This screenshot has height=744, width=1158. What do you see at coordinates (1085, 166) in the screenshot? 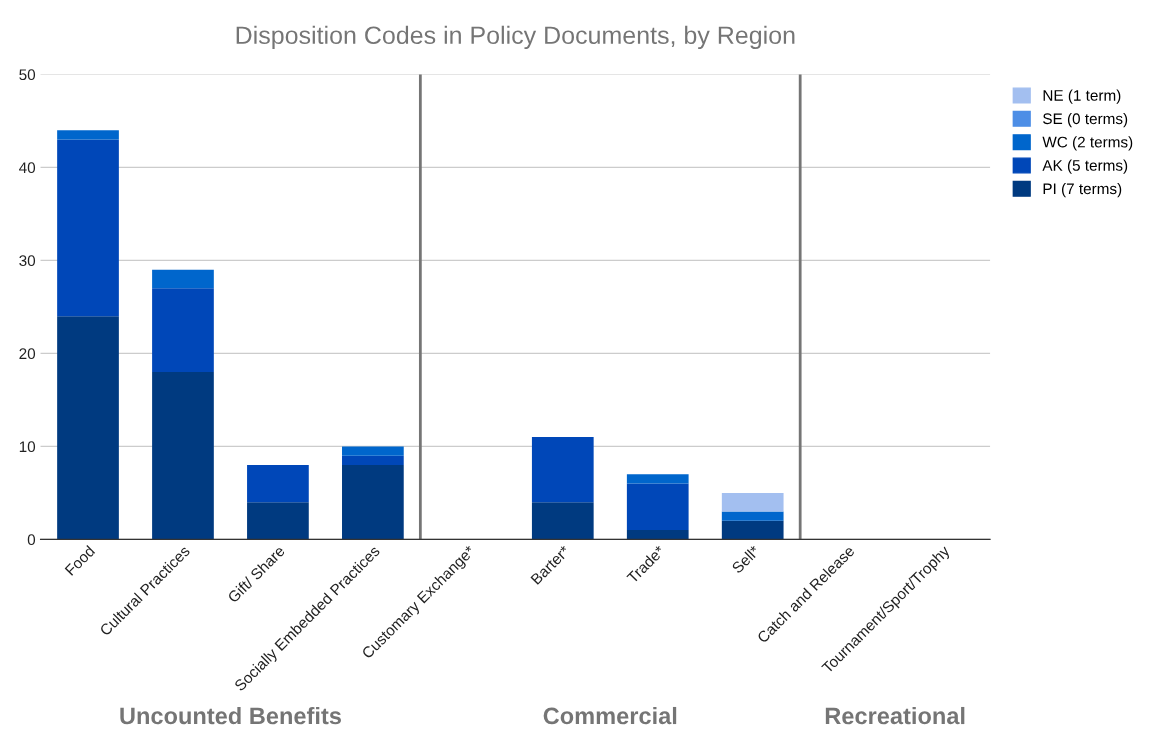
I see `legend-label: AK (5 terms)` at bounding box center [1085, 166].